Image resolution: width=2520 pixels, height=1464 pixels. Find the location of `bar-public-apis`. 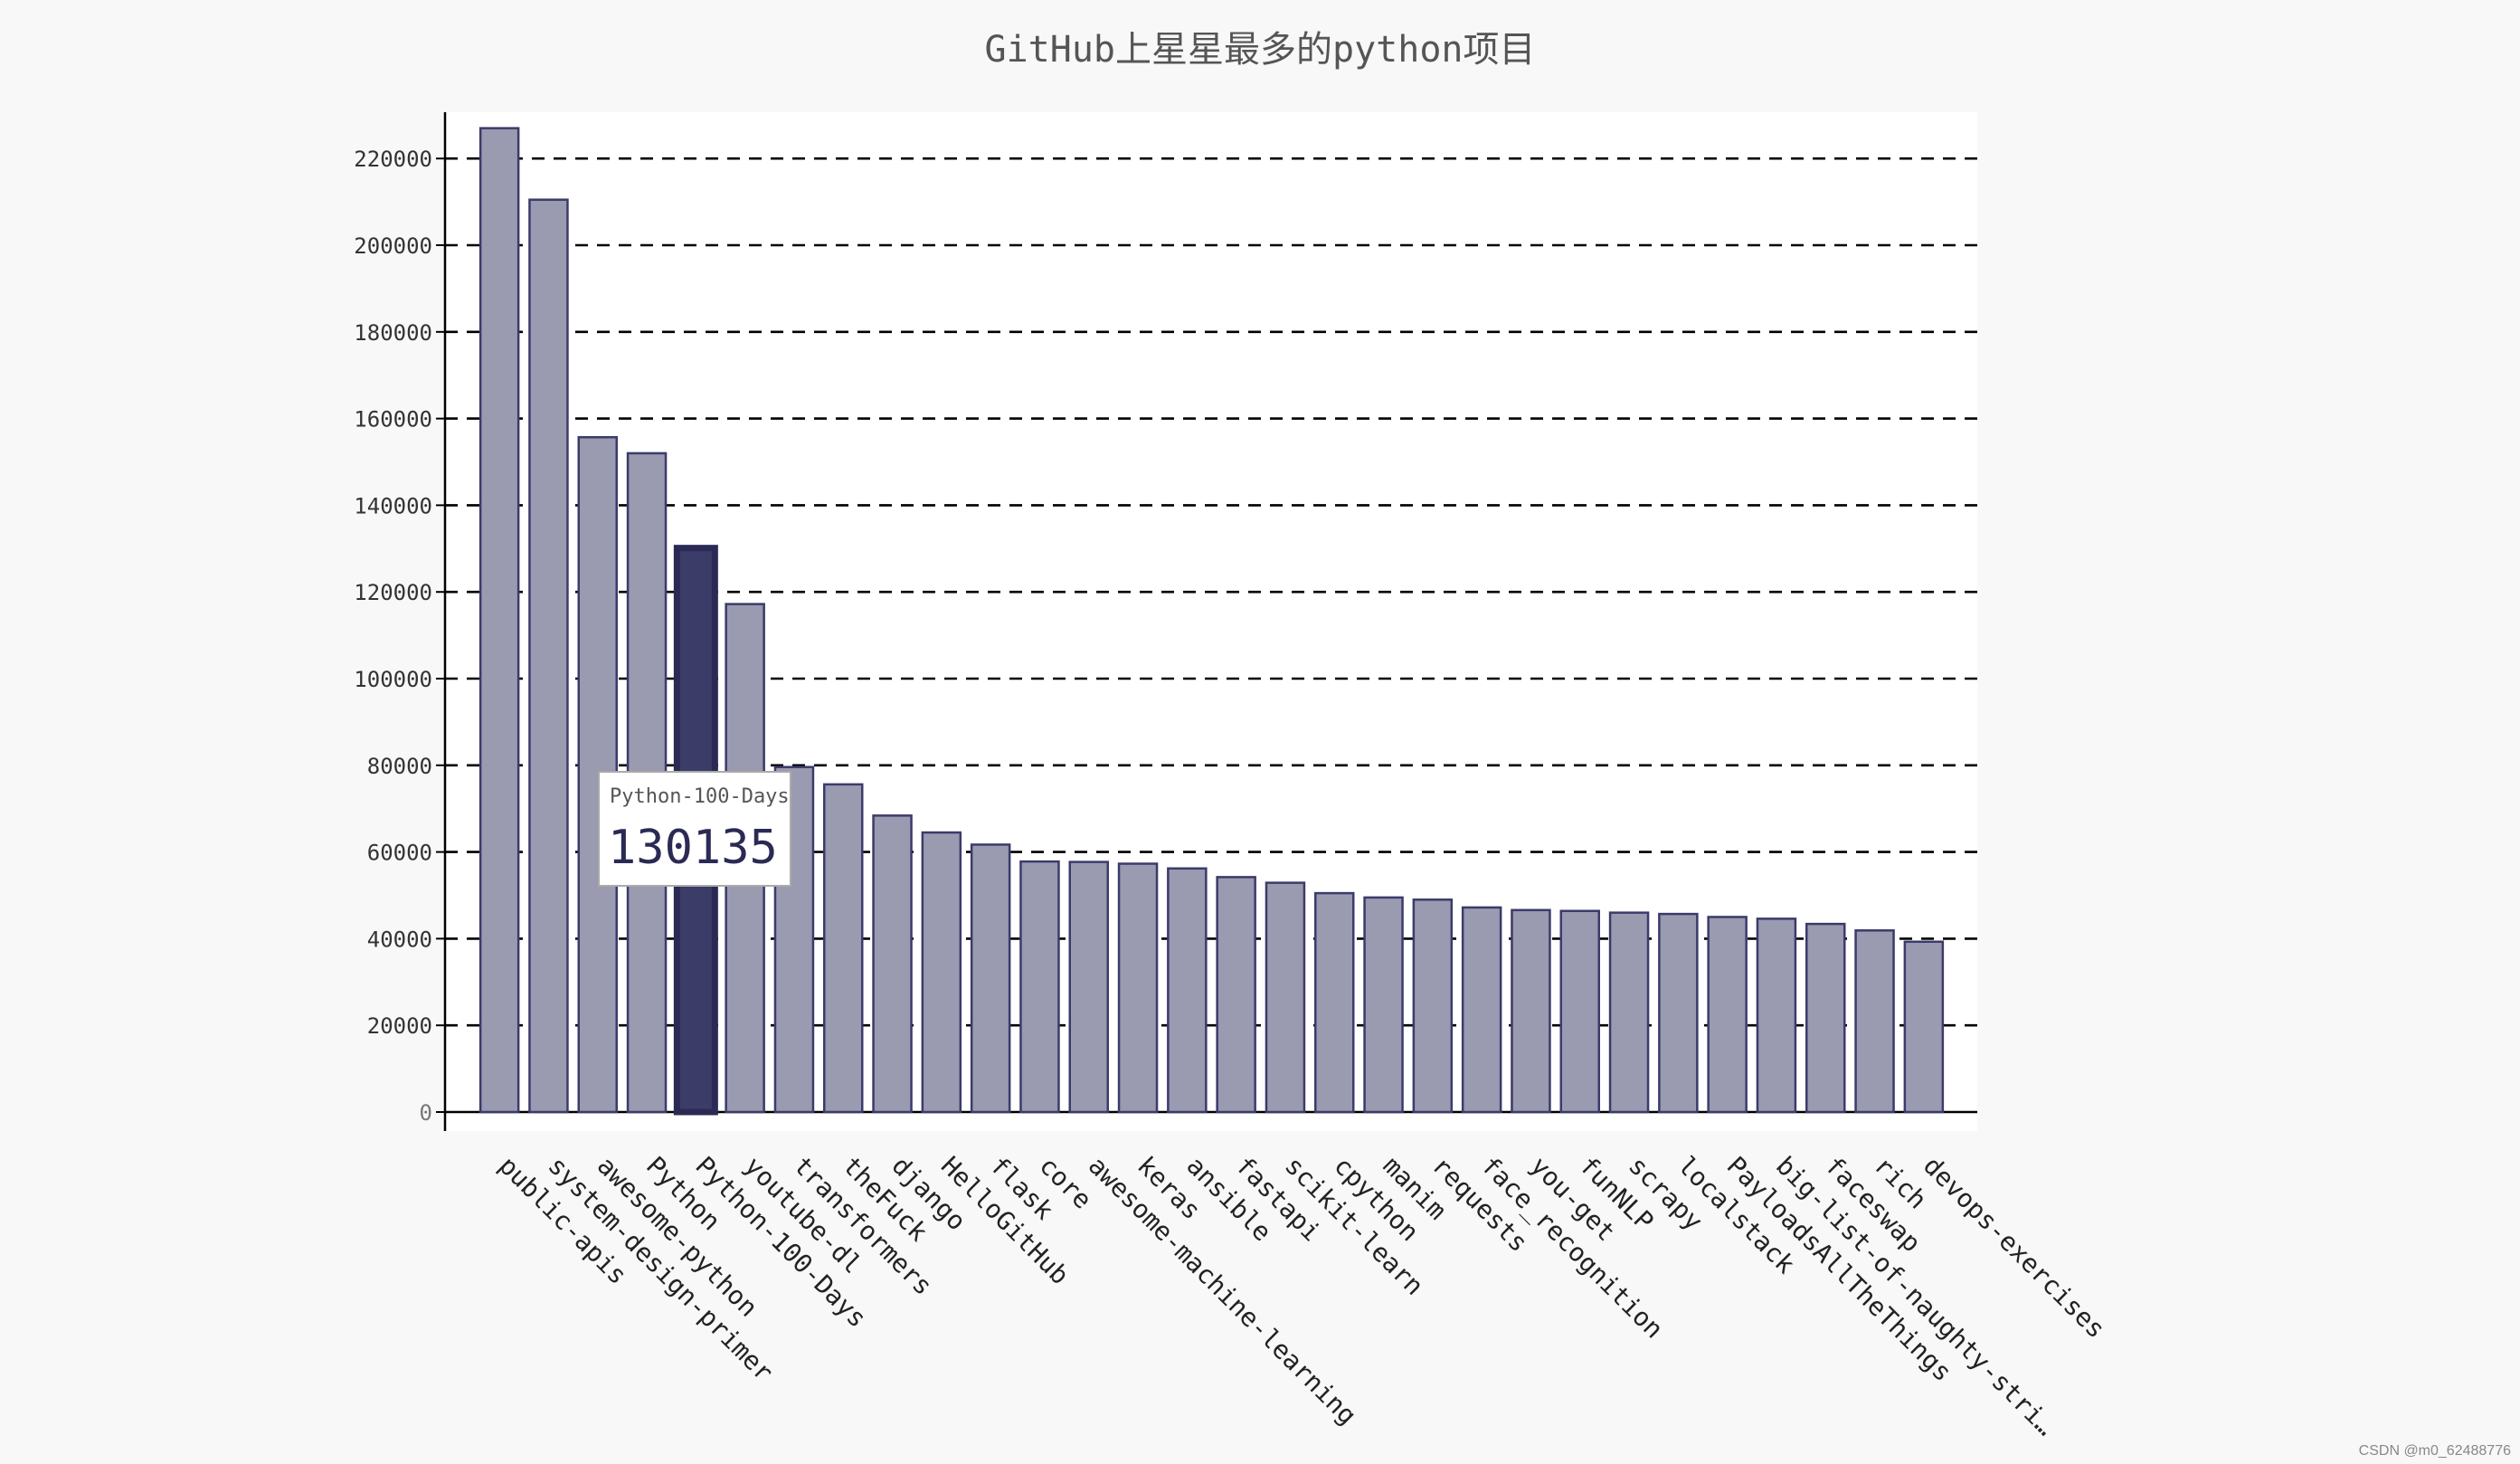

bar-public-apis is located at coordinates (499, 620).